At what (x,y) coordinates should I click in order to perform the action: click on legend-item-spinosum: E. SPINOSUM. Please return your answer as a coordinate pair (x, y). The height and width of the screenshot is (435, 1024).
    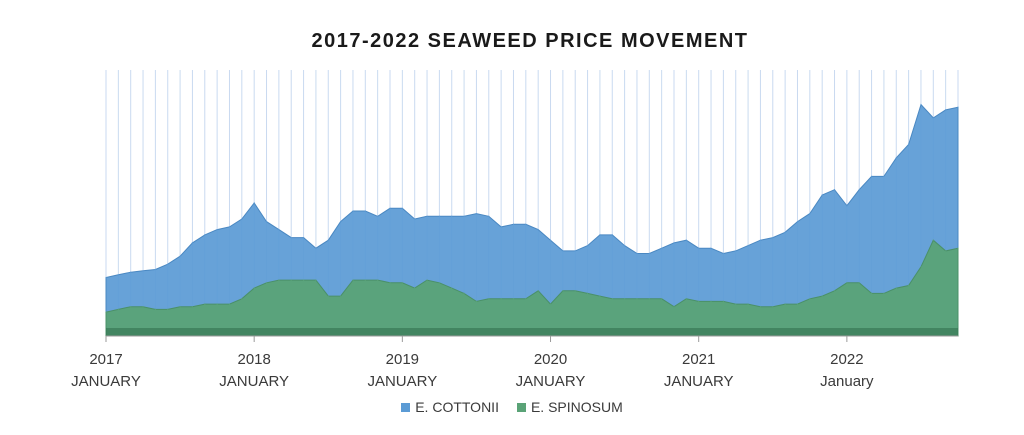
    Looking at the image, I should click on (569, 407).